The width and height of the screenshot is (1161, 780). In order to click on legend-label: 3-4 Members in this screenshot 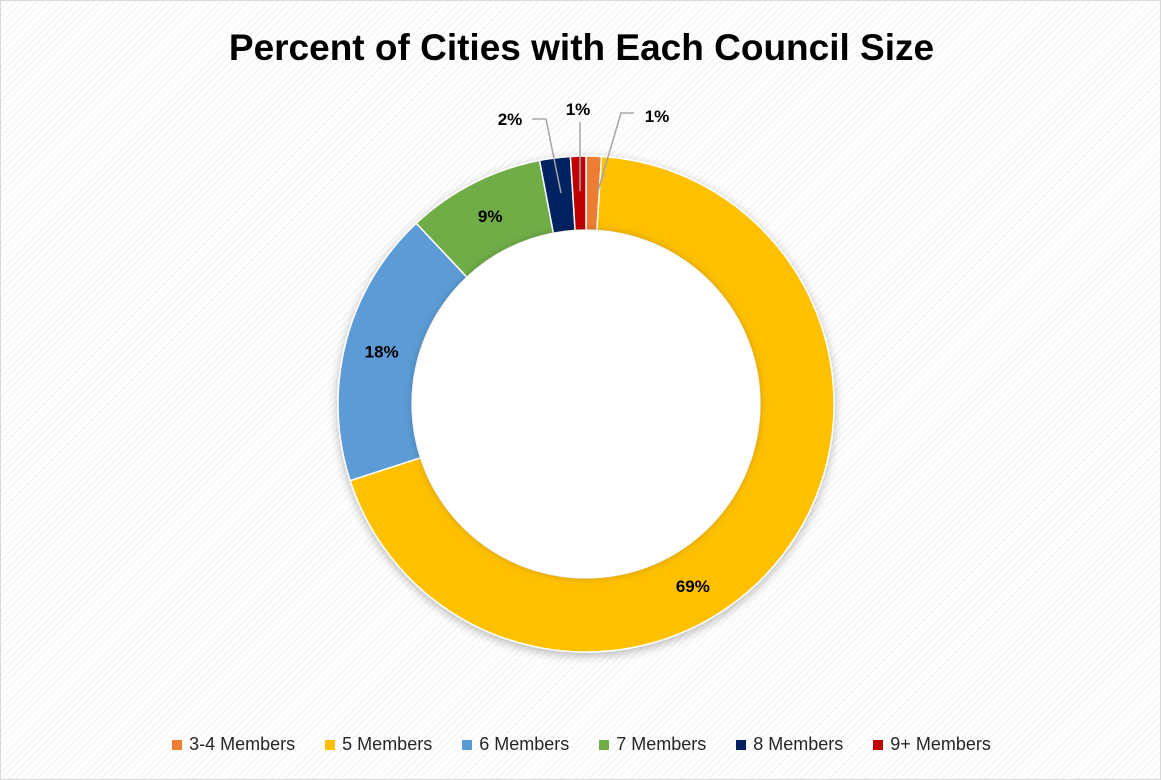, I will do `click(242, 744)`.